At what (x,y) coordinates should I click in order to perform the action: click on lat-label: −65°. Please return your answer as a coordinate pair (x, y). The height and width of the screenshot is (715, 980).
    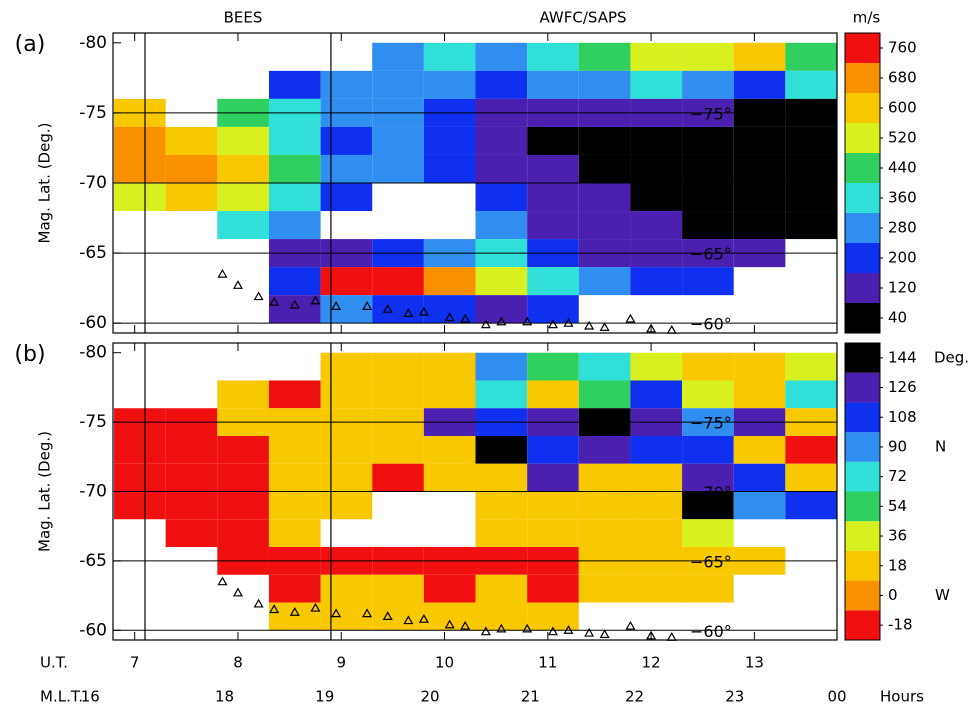
    Looking at the image, I should click on (711, 561).